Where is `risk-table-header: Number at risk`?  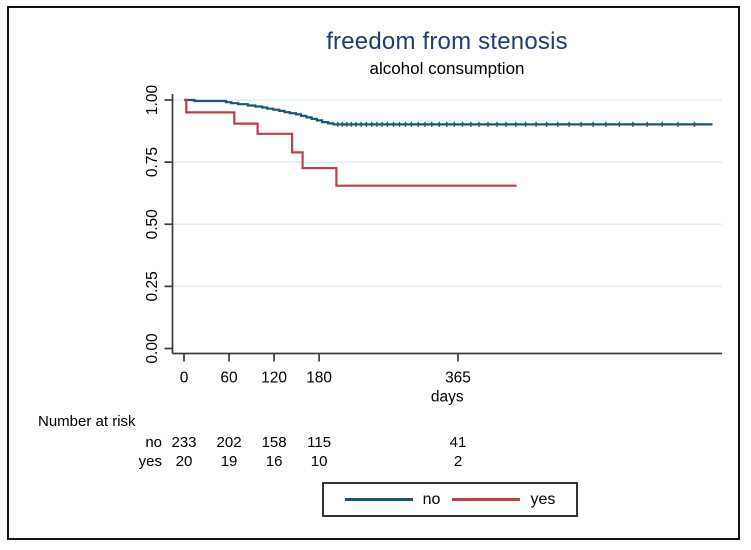
risk-table-header: Number at risk is located at coordinates (87, 421).